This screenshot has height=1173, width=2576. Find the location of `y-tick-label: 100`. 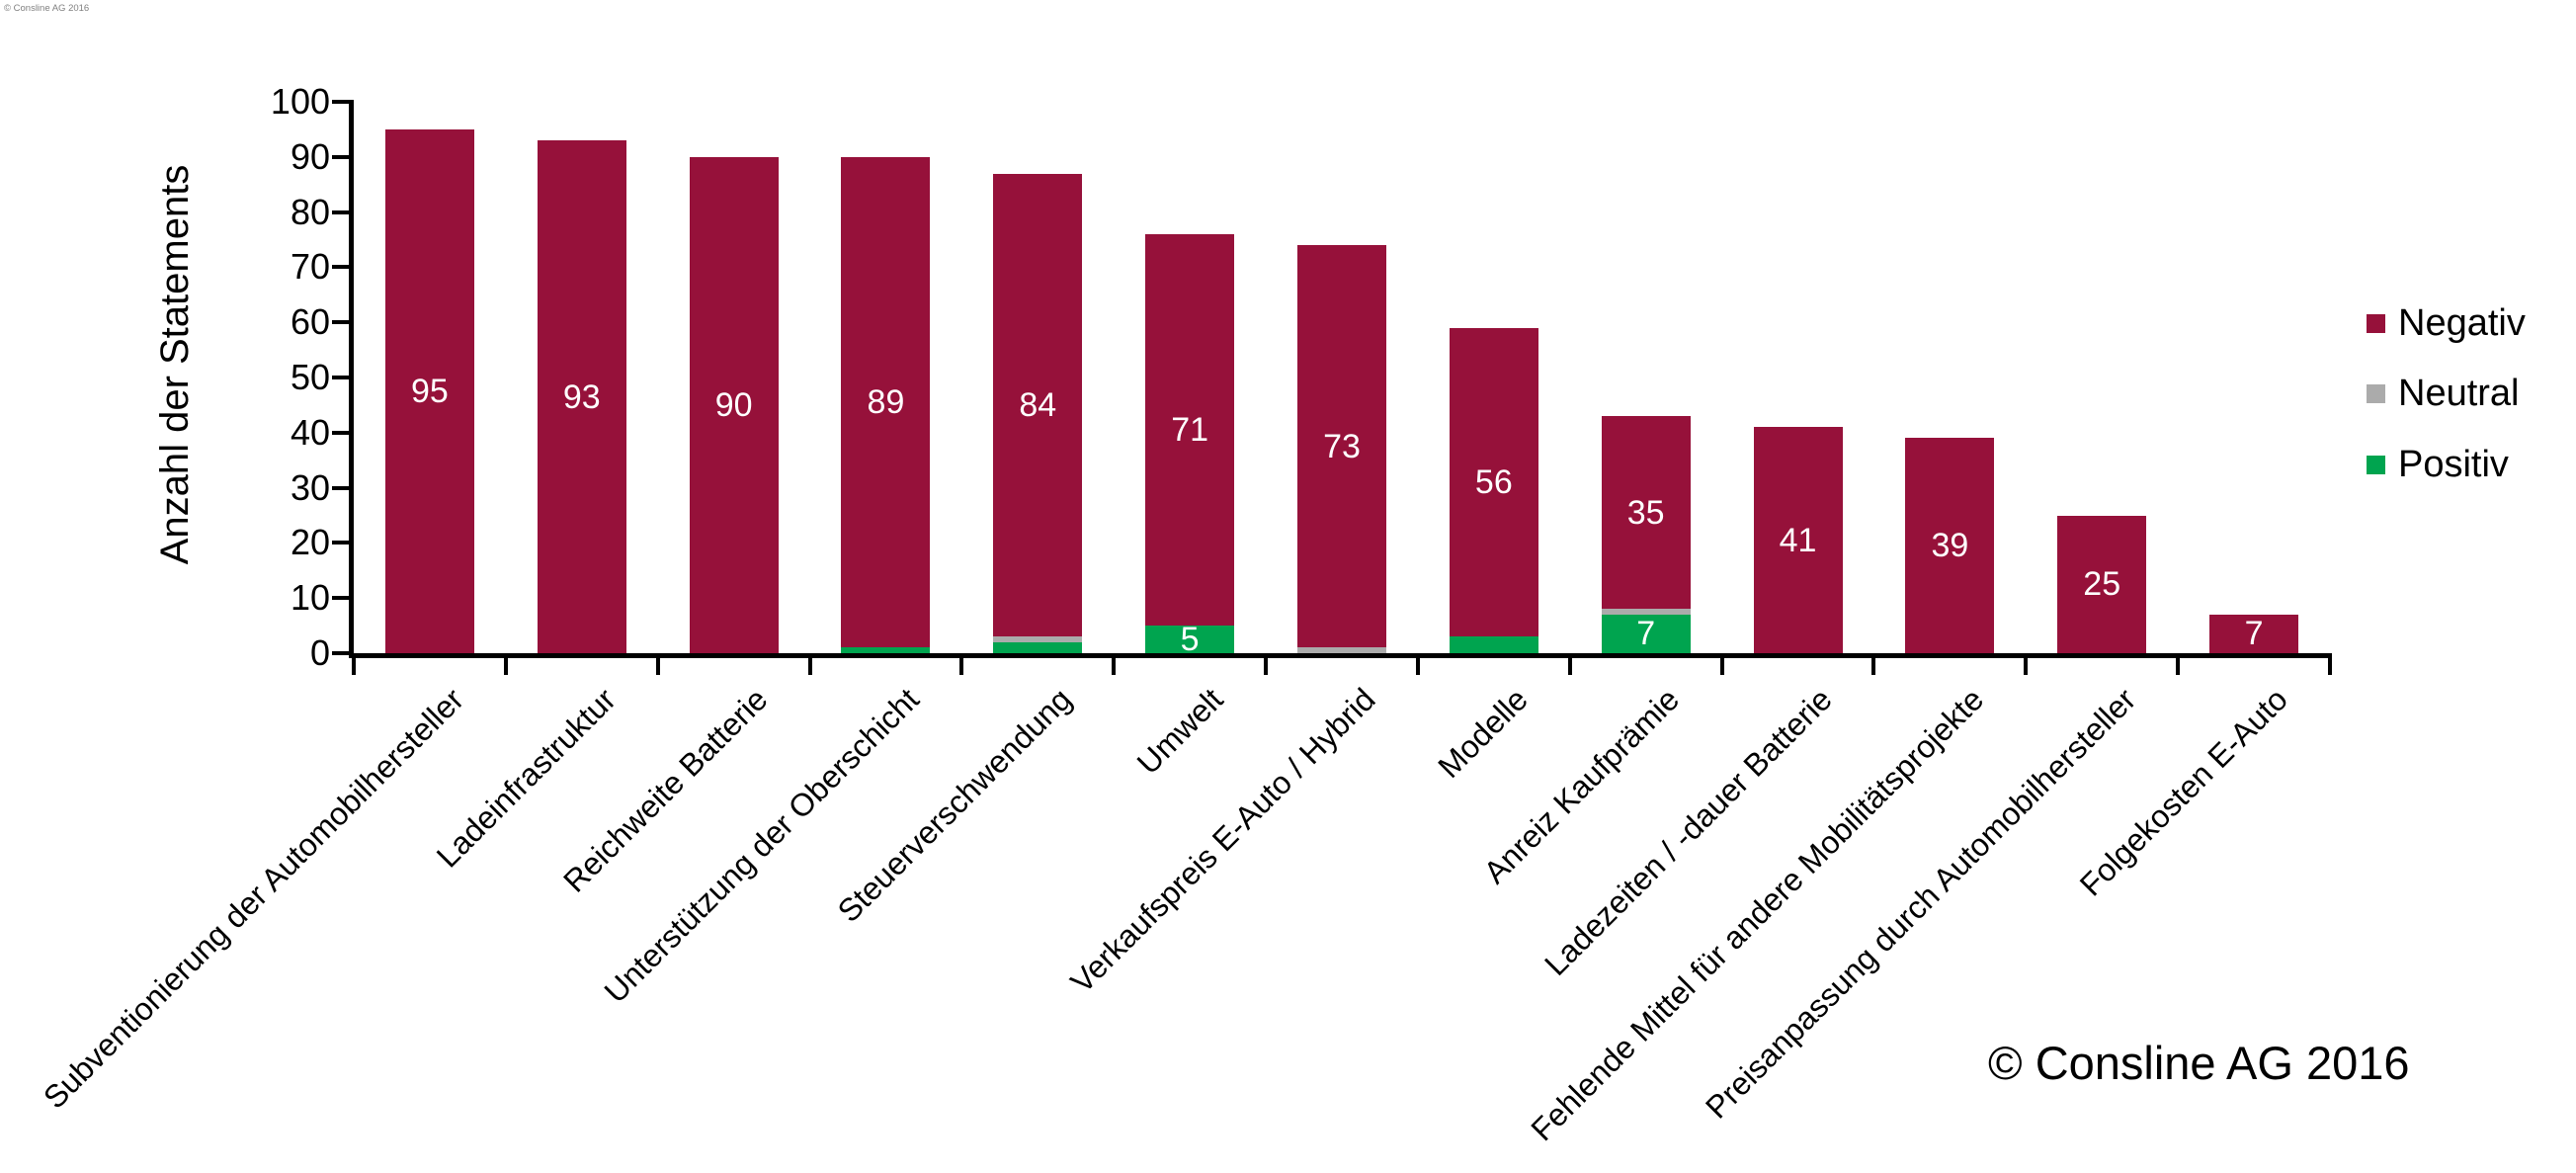

y-tick-label: 100 is located at coordinates (300, 101).